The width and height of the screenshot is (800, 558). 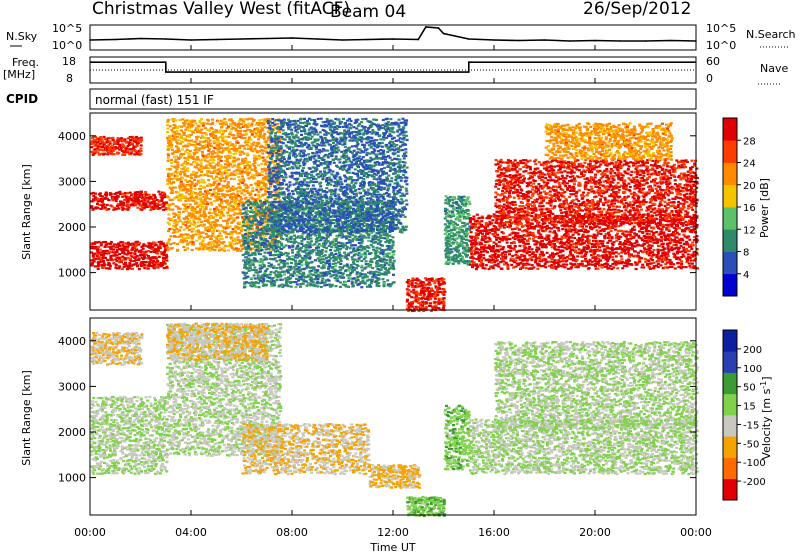 What do you see at coordinates (221, 9) in the screenshot?
I see `station-title: Christmas Valley West (fitACF)` at bounding box center [221, 9].